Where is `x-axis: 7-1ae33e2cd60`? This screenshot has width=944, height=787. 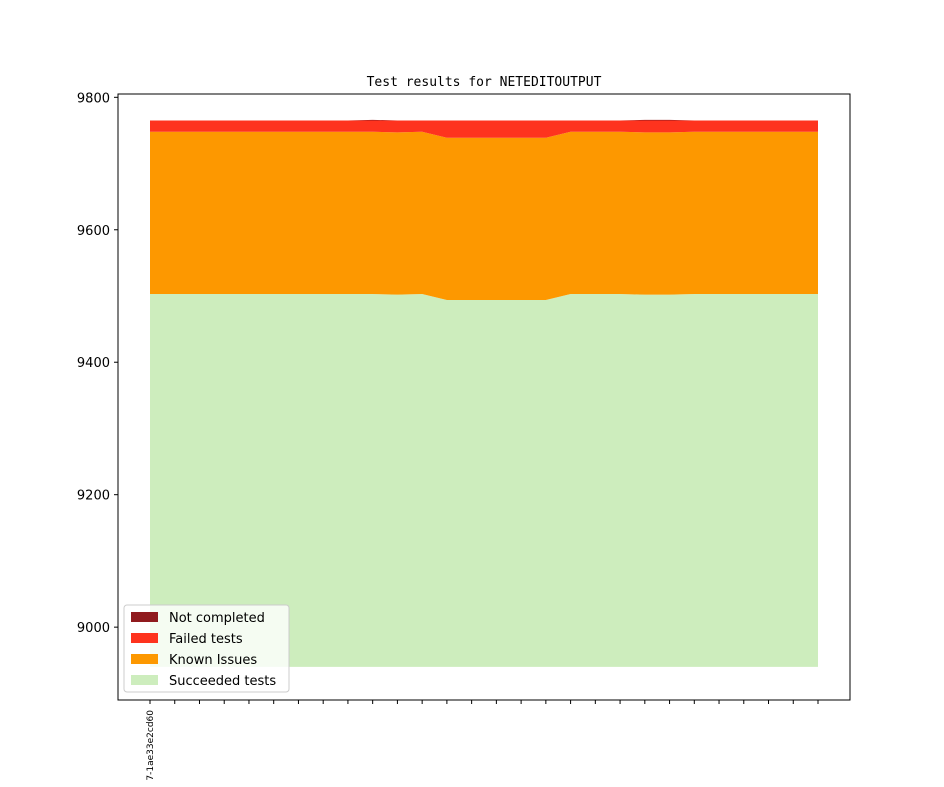 x-axis: 7-1ae33e2cd60 is located at coordinates (482, 740).